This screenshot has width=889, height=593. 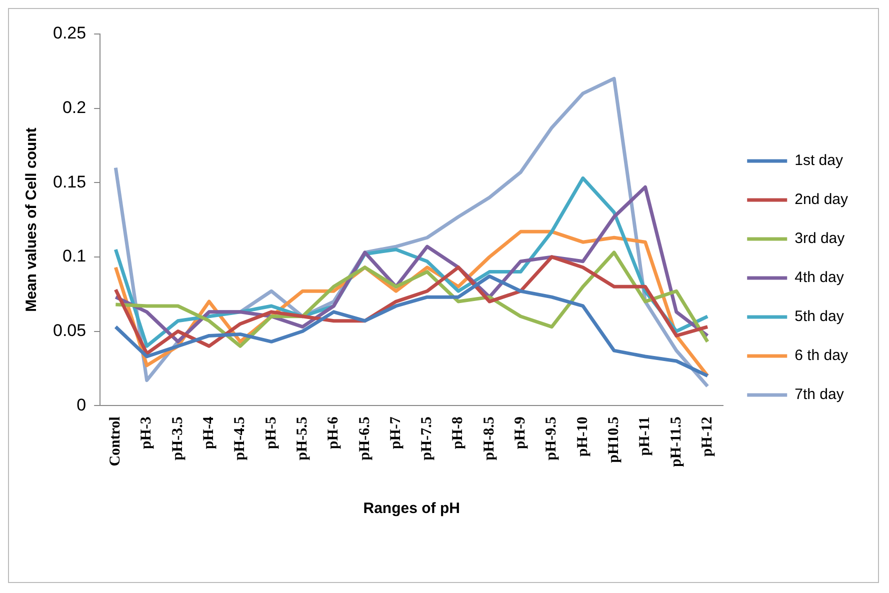 I want to click on y-axis-title: Mean values of Cell count, so click(x=31, y=220).